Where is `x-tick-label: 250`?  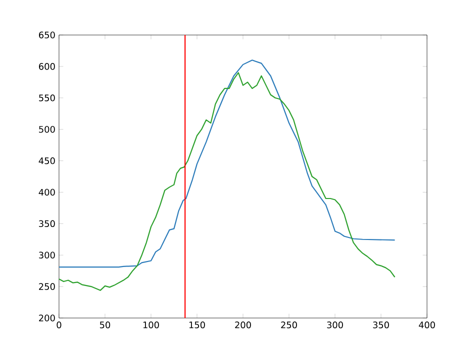
x-tick-label: 250 is located at coordinates (289, 325).